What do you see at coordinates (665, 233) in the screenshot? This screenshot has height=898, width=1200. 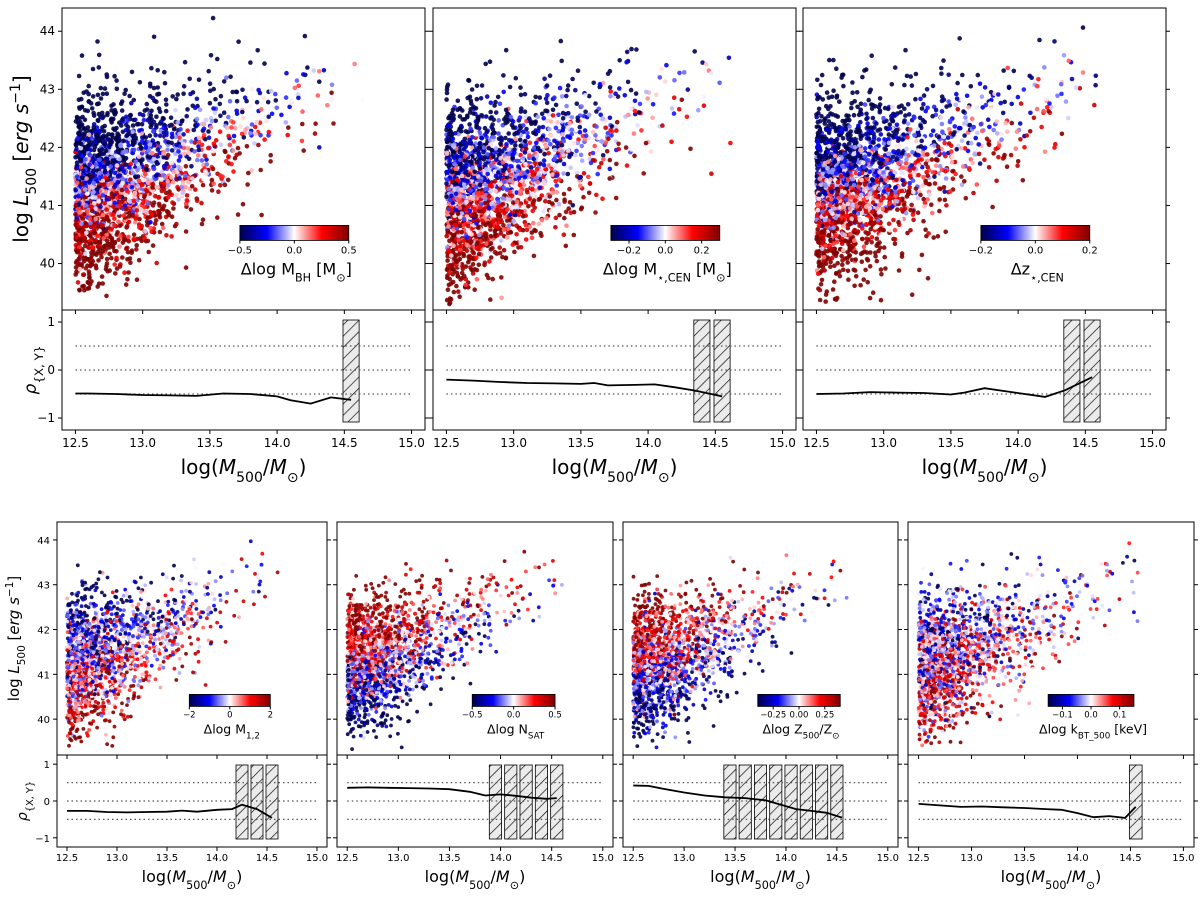 I see `colorbar` at bounding box center [665, 233].